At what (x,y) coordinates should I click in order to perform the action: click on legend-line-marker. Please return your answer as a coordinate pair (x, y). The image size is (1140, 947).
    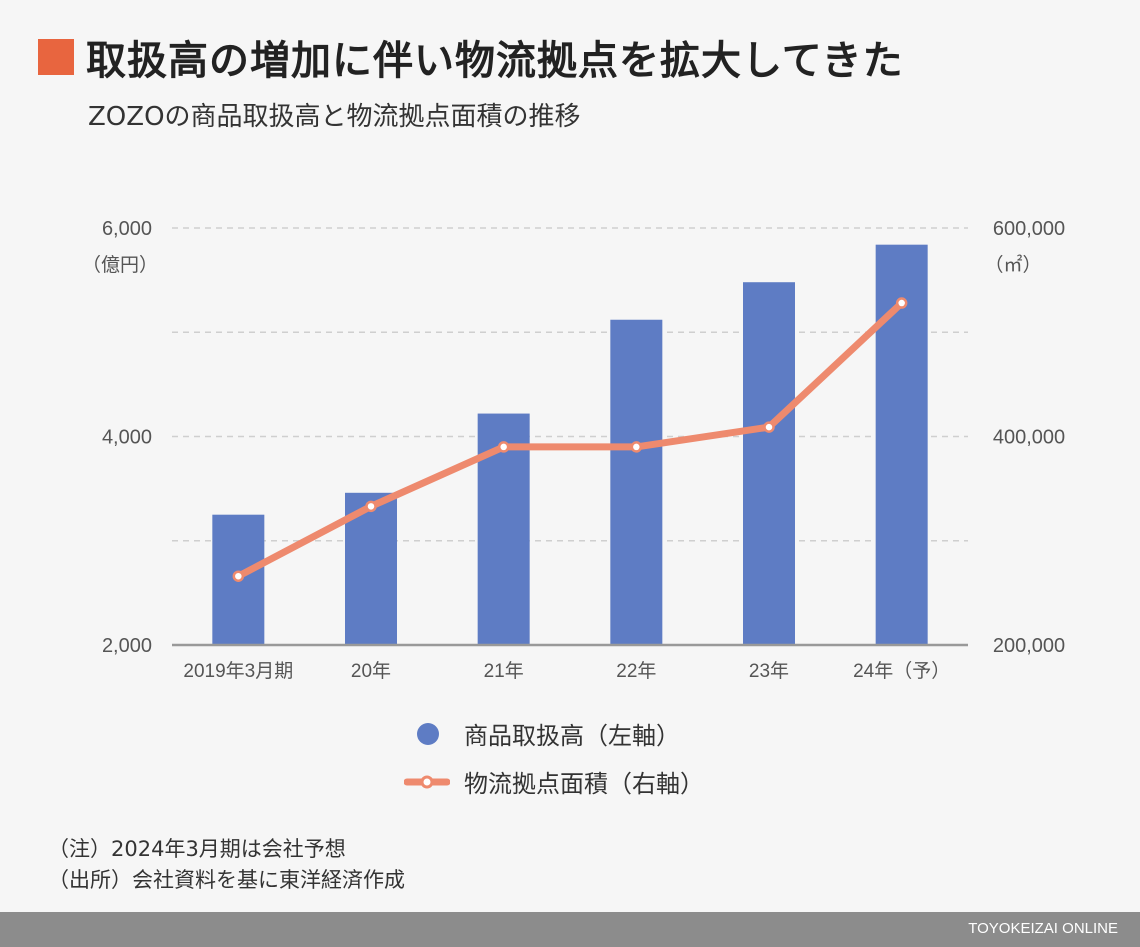
    Looking at the image, I should click on (427, 781).